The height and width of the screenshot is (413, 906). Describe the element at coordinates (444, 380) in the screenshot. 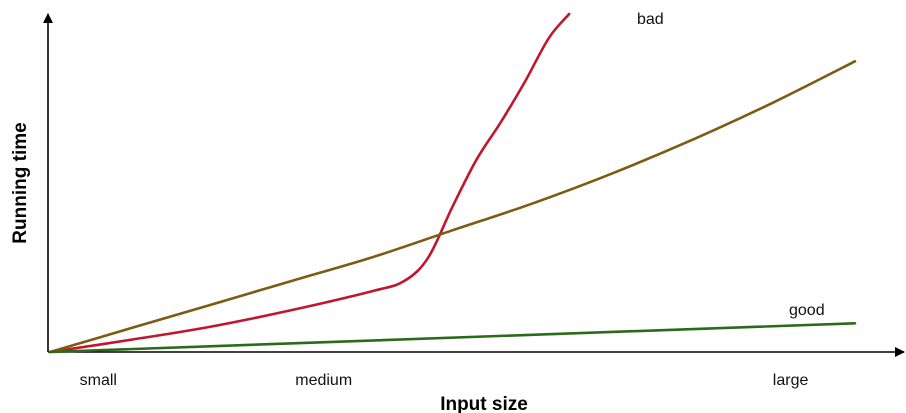

I see `x-tick-labels: small medium large` at that location.